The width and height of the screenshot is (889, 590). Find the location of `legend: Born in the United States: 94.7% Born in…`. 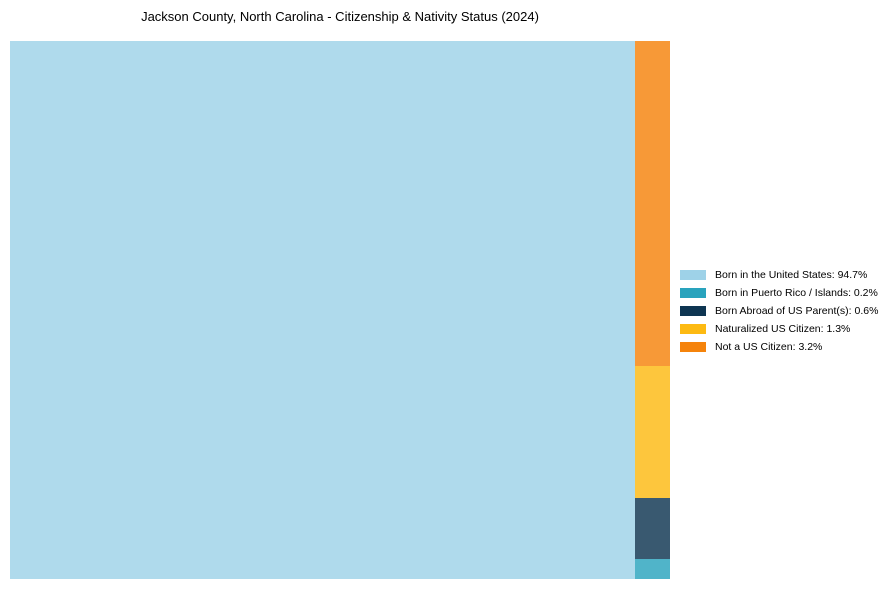

legend: Born in the United States: 94.7% Born in… is located at coordinates (779, 311).